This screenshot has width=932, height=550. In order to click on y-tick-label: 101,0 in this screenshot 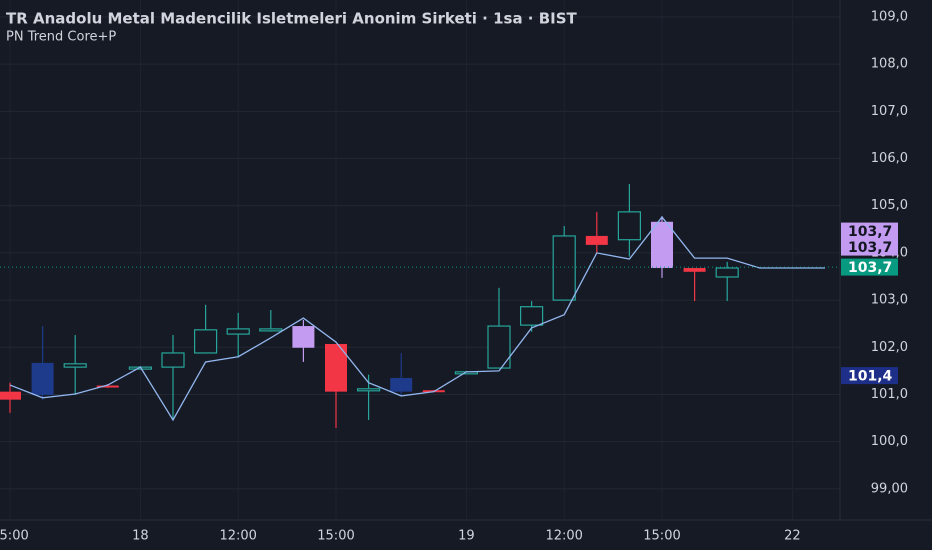, I will do `click(889, 394)`.